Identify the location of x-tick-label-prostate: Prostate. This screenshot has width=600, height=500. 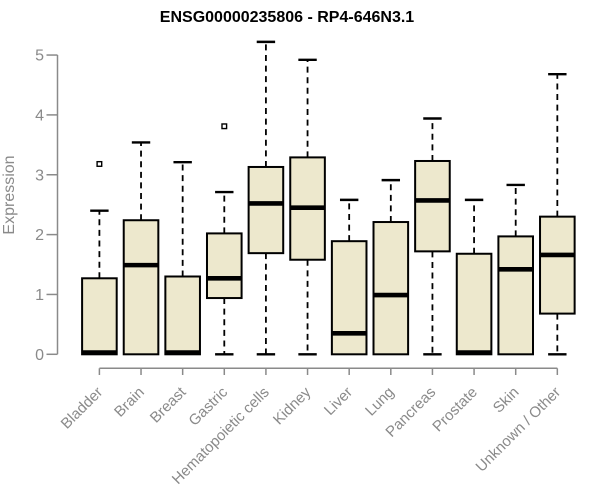
(455, 410).